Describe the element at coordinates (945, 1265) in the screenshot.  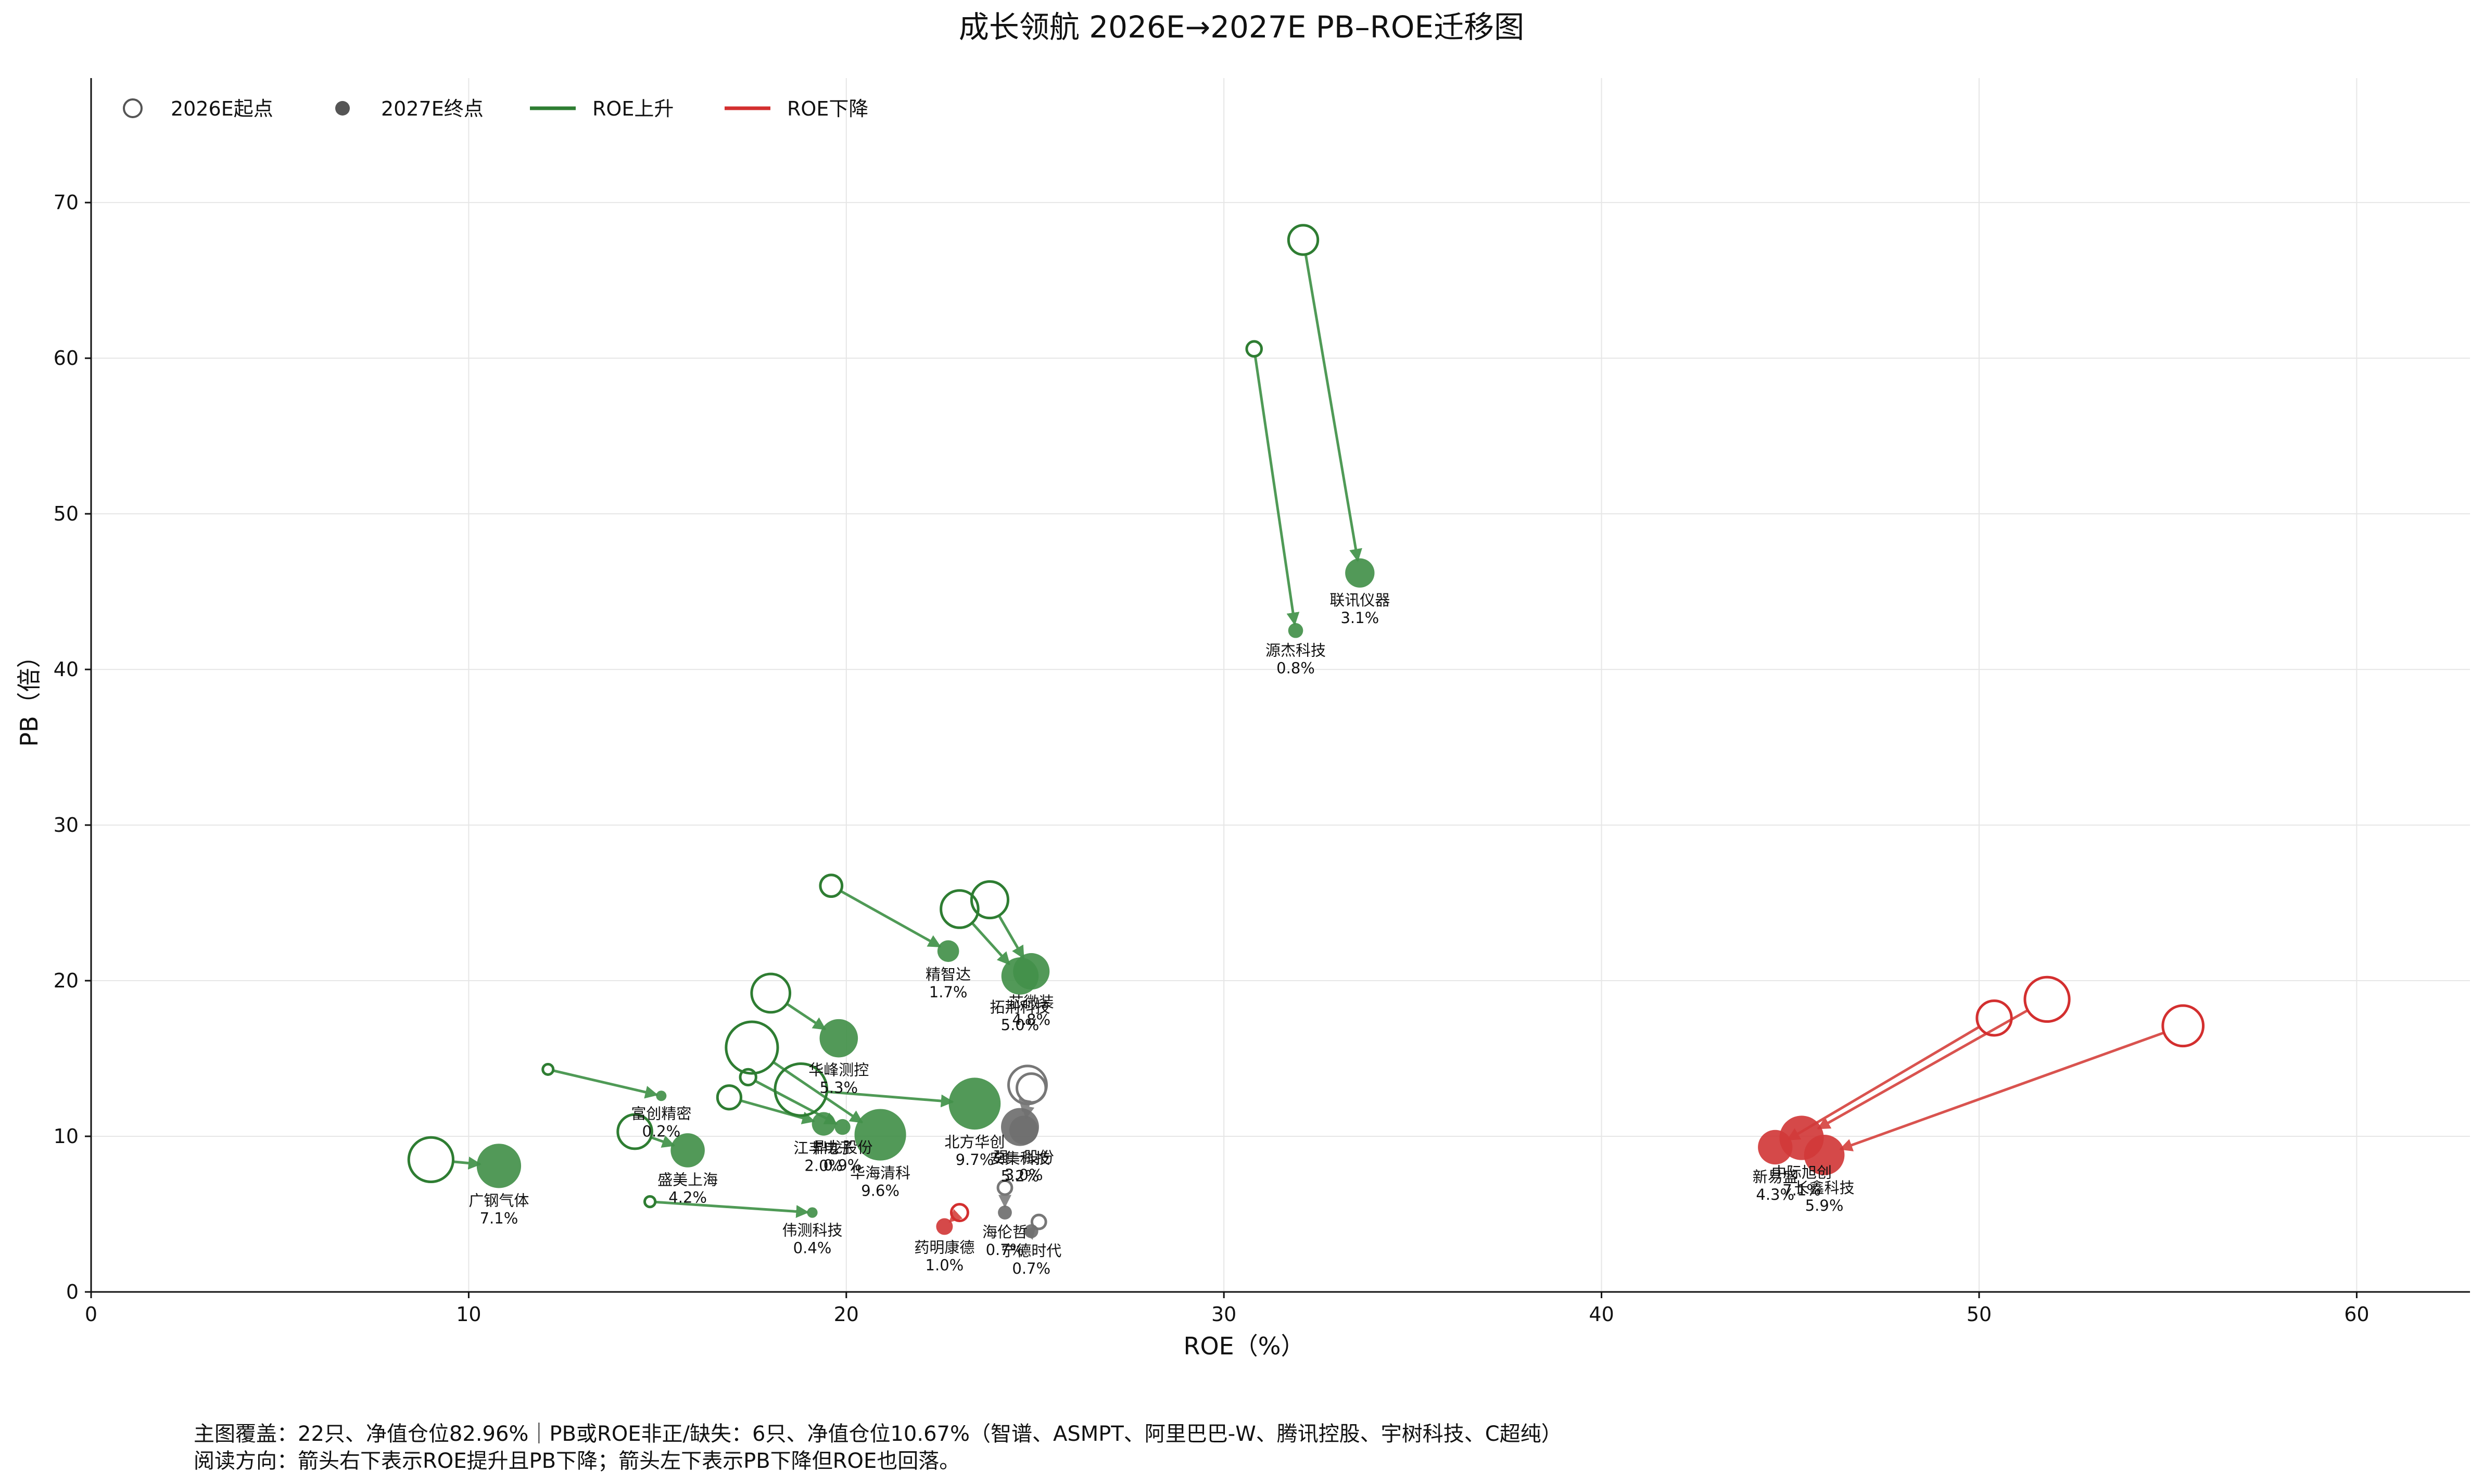
I see `point-label-weight: 1.0%` at that location.